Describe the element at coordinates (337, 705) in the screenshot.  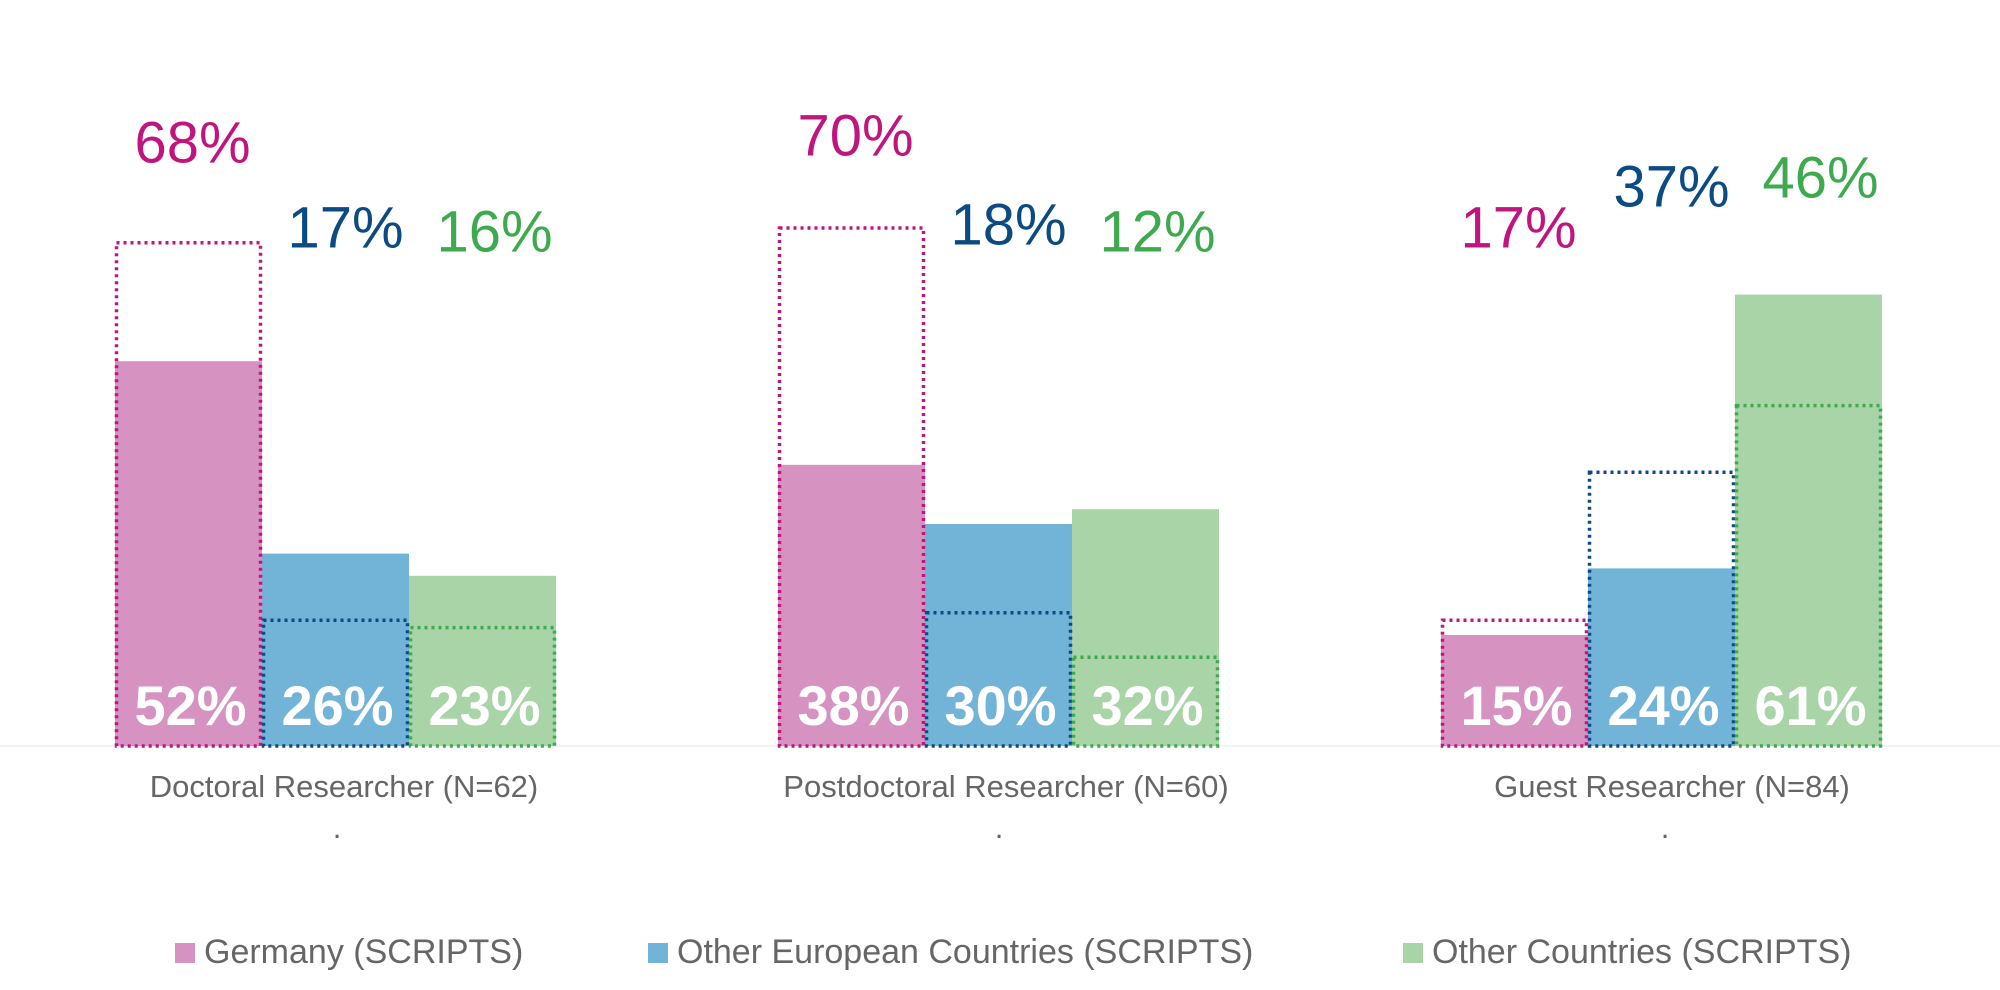
I see `value-label: 26%` at that location.